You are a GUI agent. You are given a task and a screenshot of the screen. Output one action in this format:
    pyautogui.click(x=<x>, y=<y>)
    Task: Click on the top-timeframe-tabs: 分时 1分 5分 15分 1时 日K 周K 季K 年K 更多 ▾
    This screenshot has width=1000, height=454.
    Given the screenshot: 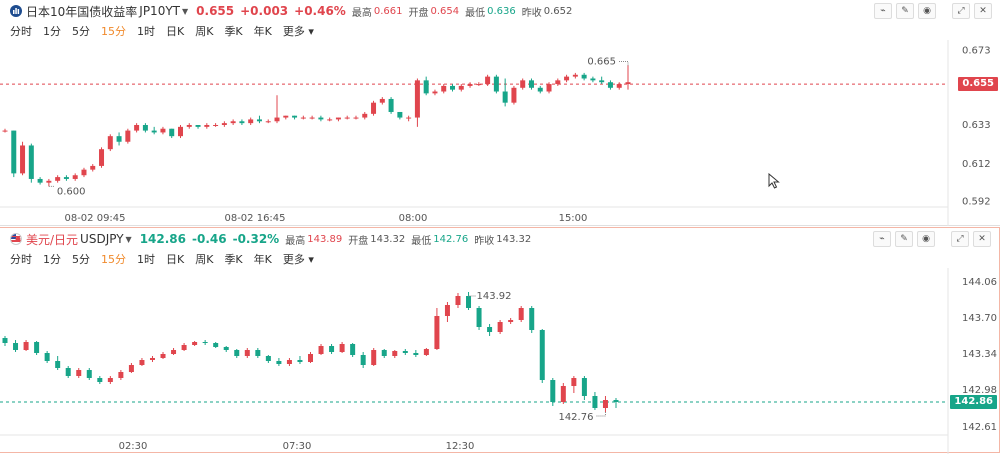 What is the action you would take?
    pyautogui.click(x=167, y=31)
    